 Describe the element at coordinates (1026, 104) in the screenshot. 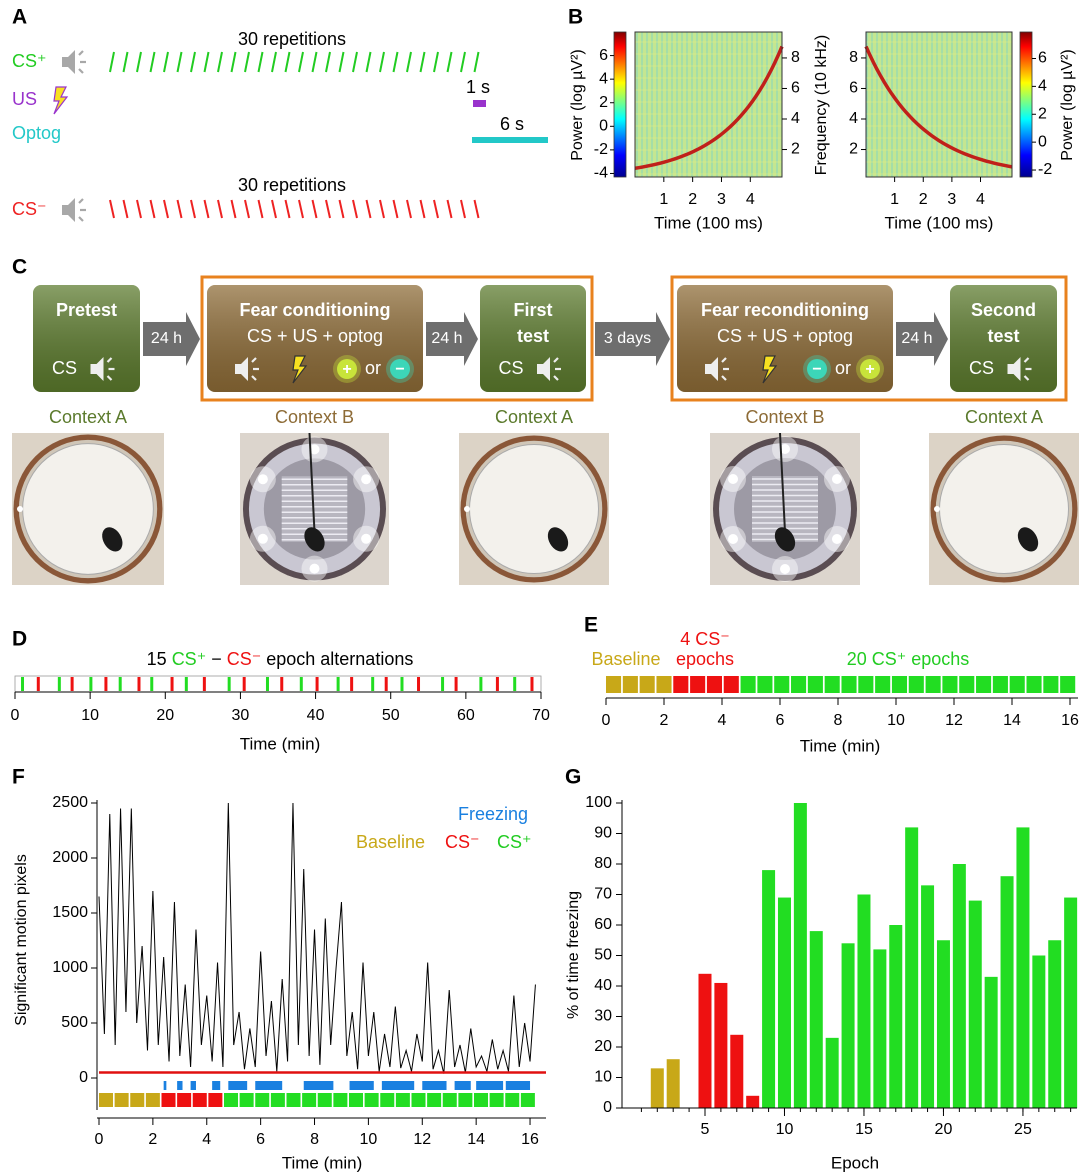

I see `colorbar` at that location.